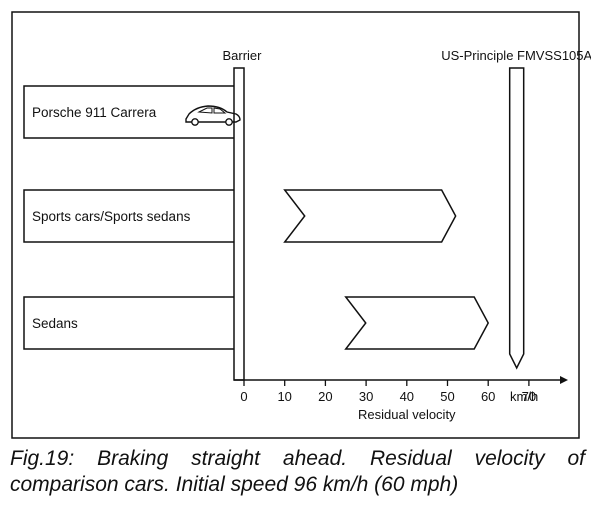 This screenshot has height=528, width=591. I want to click on x-tick-label: 20, so click(325, 396).